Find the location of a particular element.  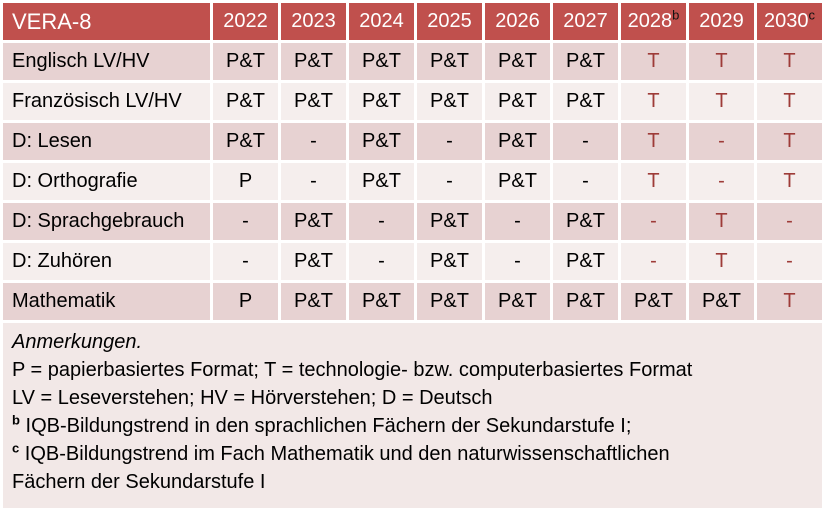

table-row: D: Lesen P&T - P&T - P&T - T - T is located at coordinates (412, 141).